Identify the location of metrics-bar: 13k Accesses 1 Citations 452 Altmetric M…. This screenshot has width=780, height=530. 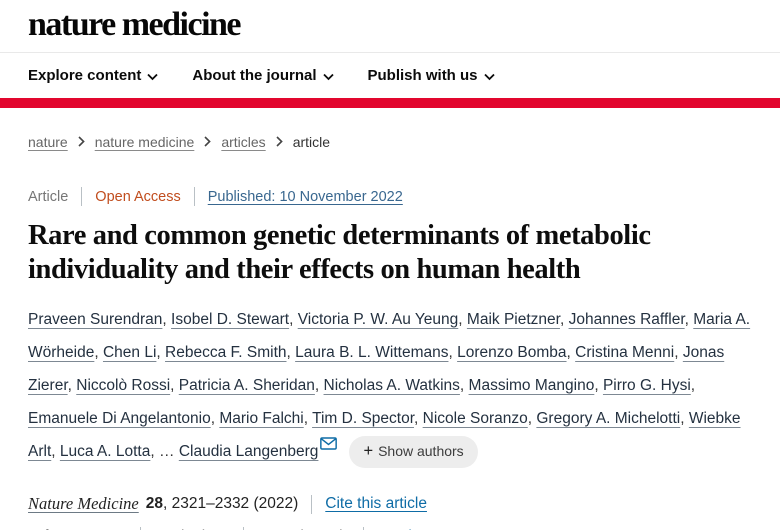
(390, 528).